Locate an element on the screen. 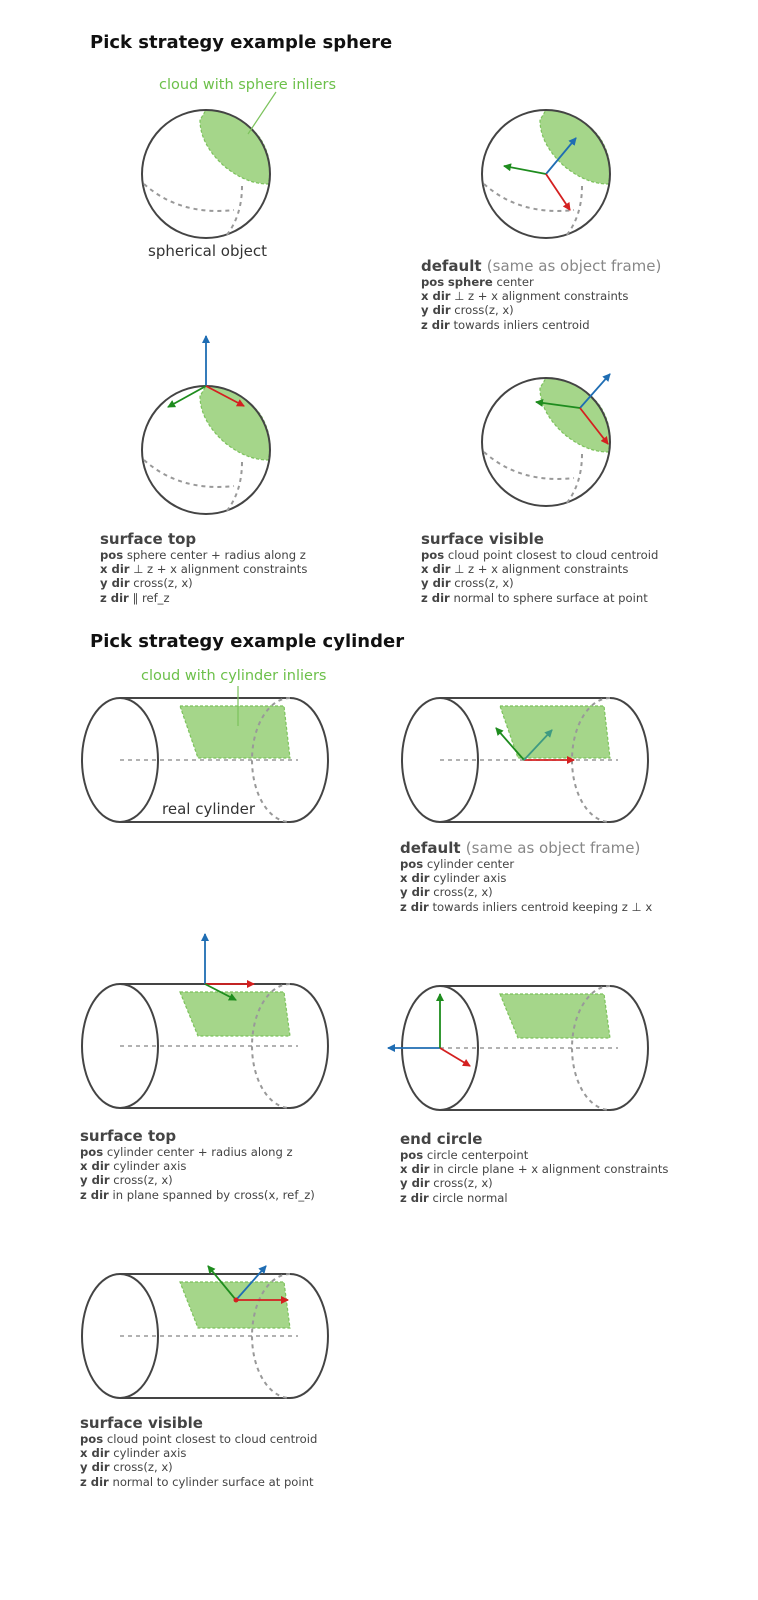 The image size is (758, 1600). desc-title: default is located at coordinates (430, 848).